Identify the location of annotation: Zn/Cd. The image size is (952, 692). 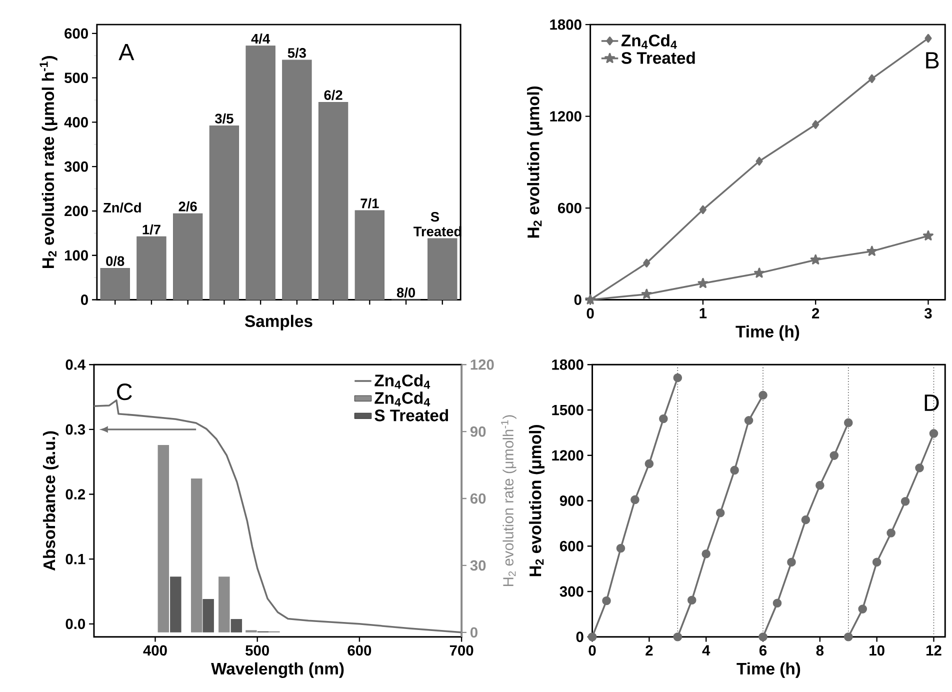
(122, 207).